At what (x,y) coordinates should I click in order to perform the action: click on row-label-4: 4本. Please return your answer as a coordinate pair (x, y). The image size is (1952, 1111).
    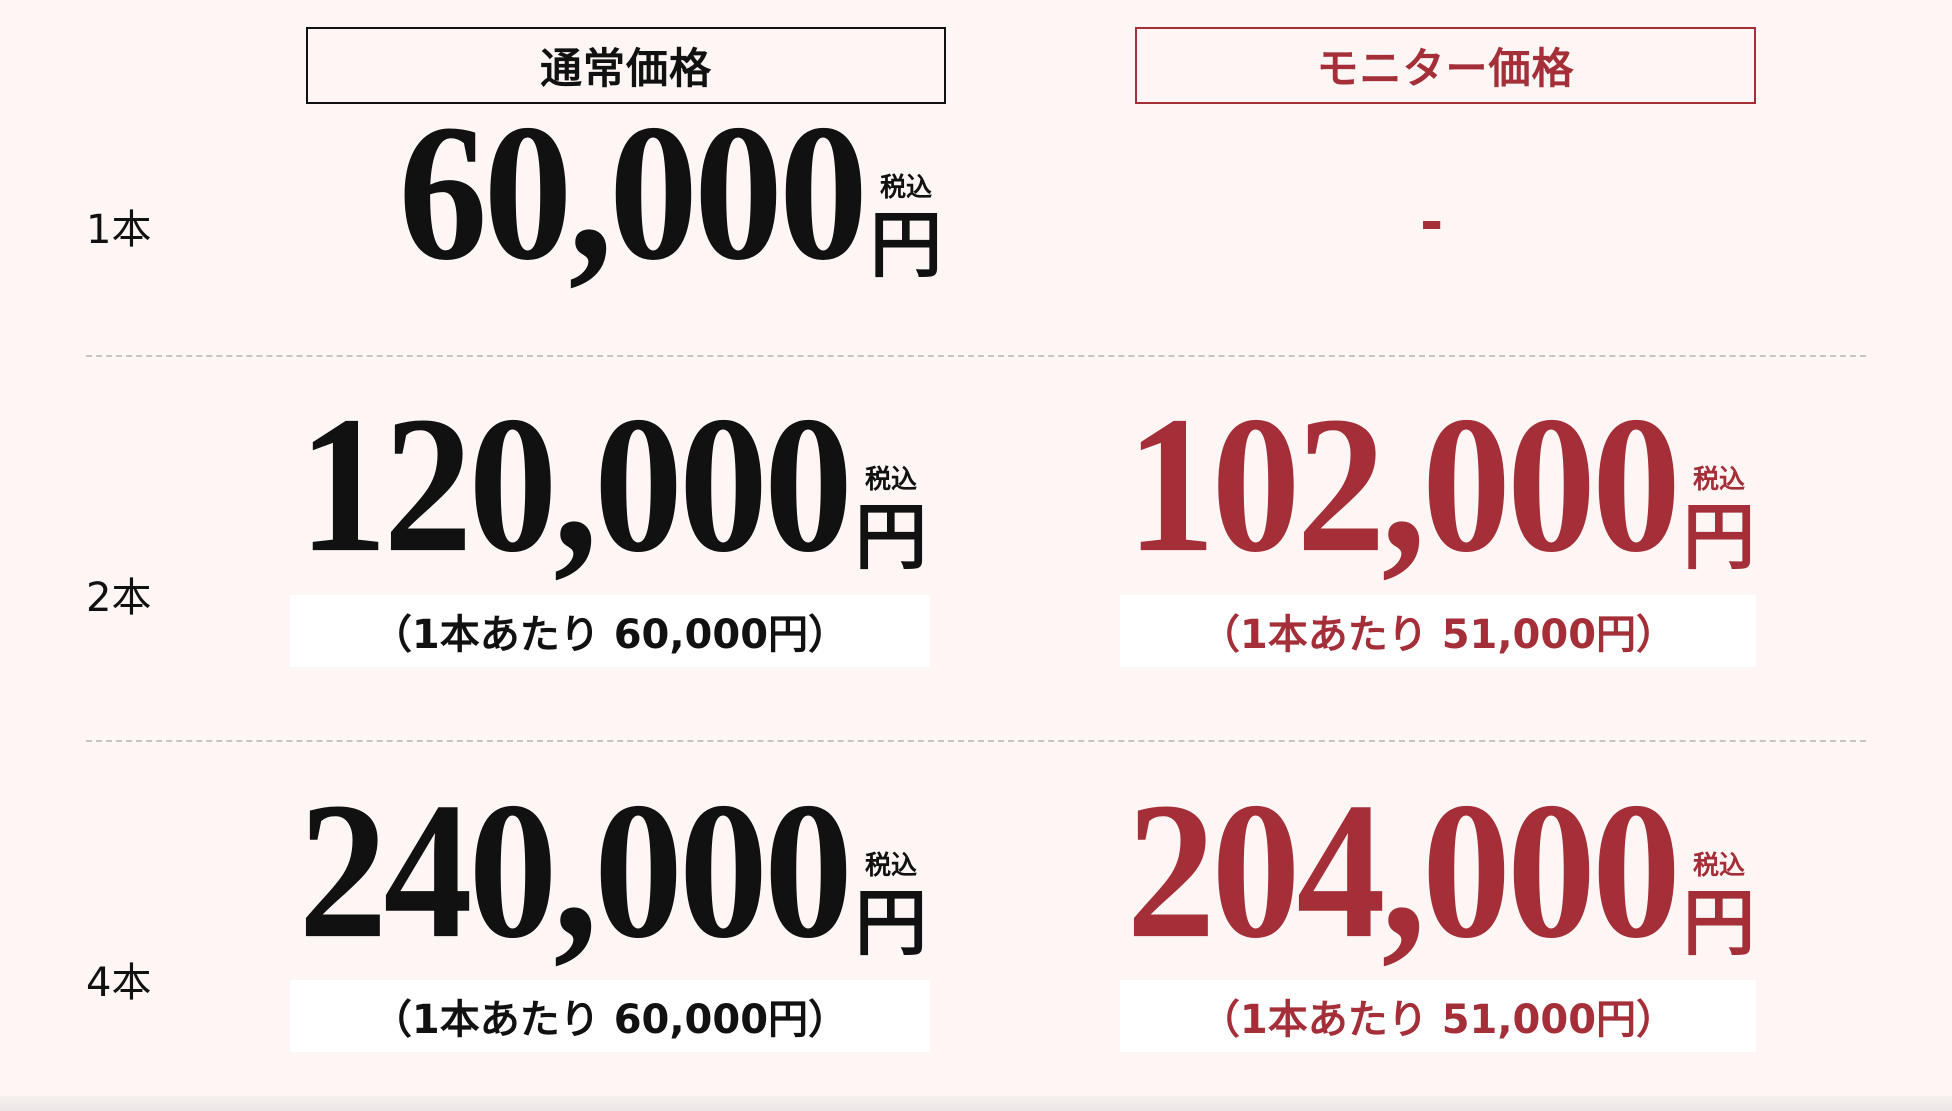
    Looking at the image, I should click on (119, 983).